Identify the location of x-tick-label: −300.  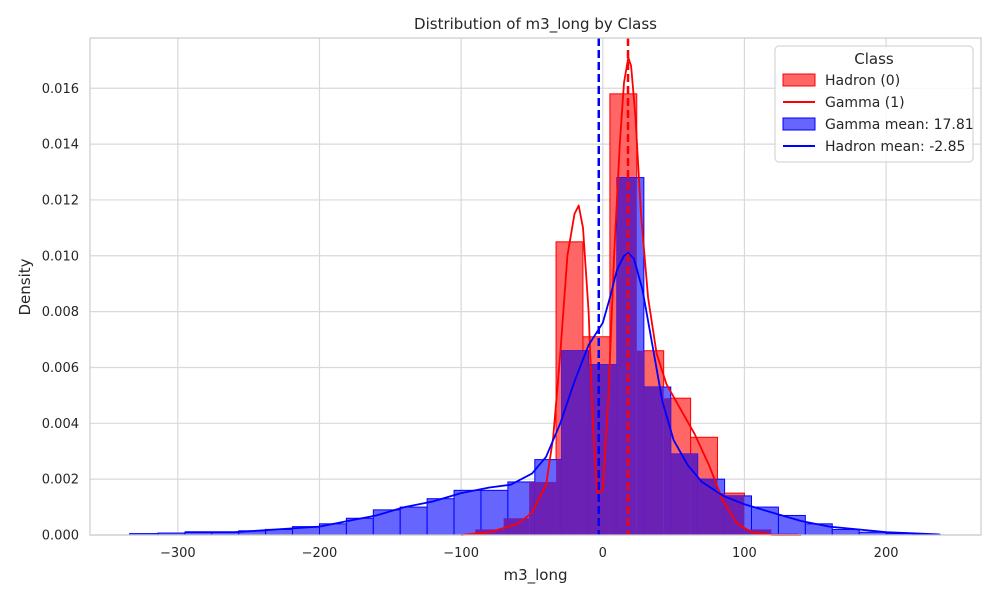
(178, 553).